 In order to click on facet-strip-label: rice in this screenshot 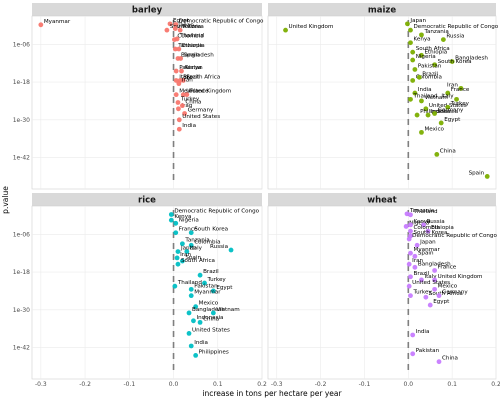, I will do `click(147, 201)`.